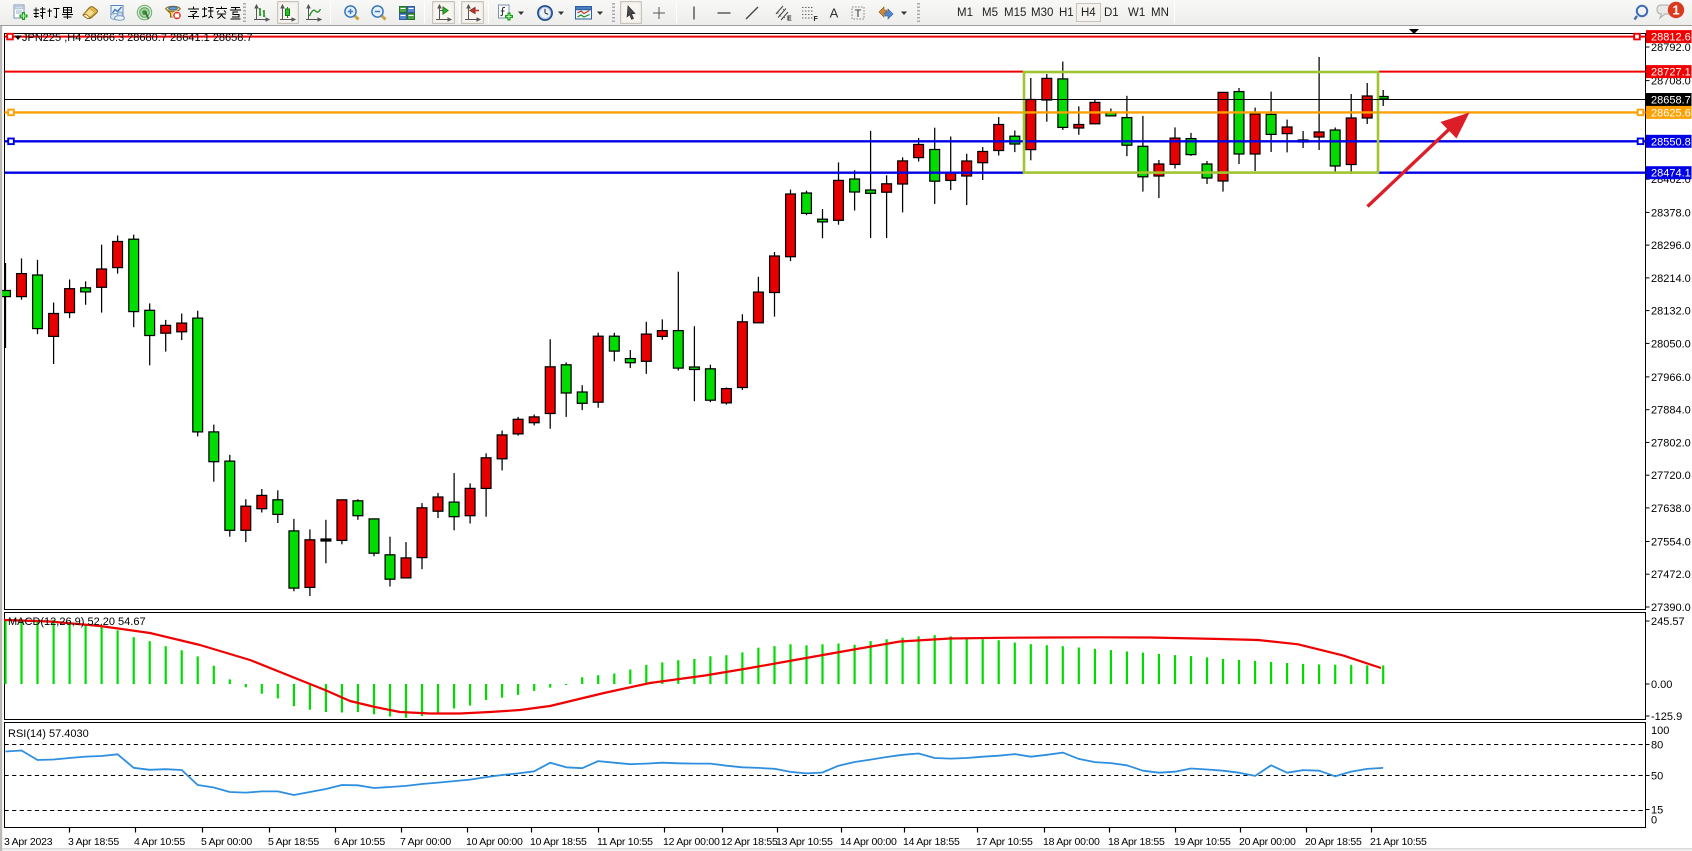  What do you see at coordinates (28, 842) in the screenshot?
I see `svg-text: 3 Apr 2023` at bounding box center [28, 842].